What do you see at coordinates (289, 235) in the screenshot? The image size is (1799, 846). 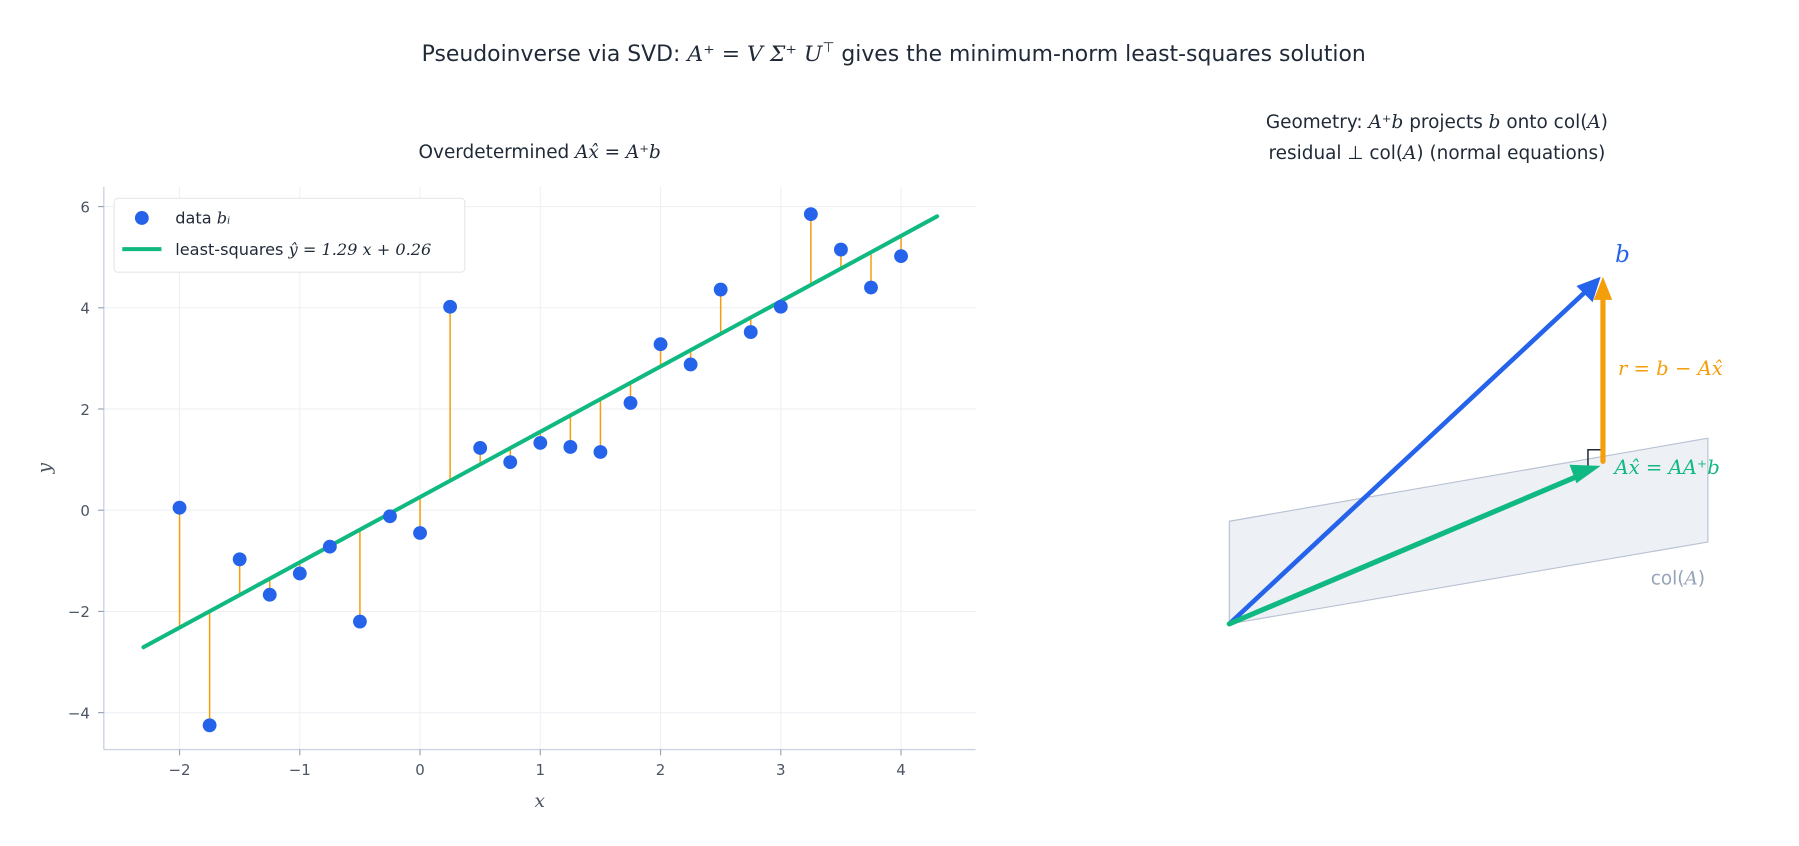 I see `legend: data bᵢ least-squares ŷ = 1.29 x + 0.26` at bounding box center [289, 235].